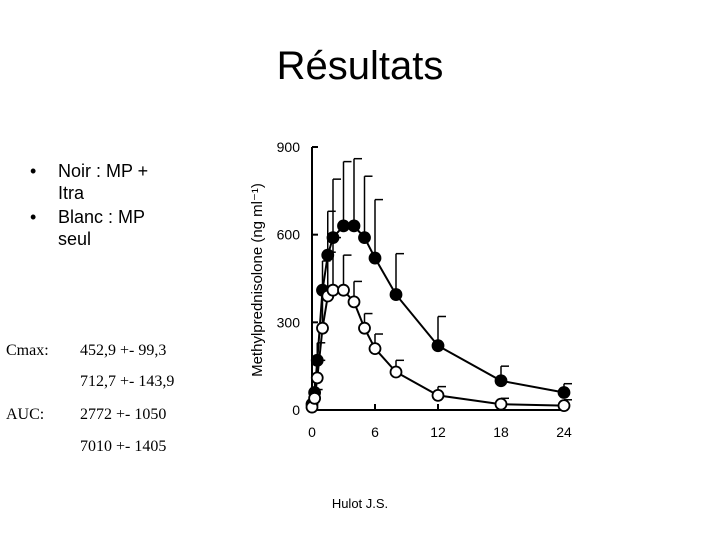 The image size is (720, 540). What do you see at coordinates (296, 410) in the screenshot?
I see `y-tick-label: 0` at bounding box center [296, 410].